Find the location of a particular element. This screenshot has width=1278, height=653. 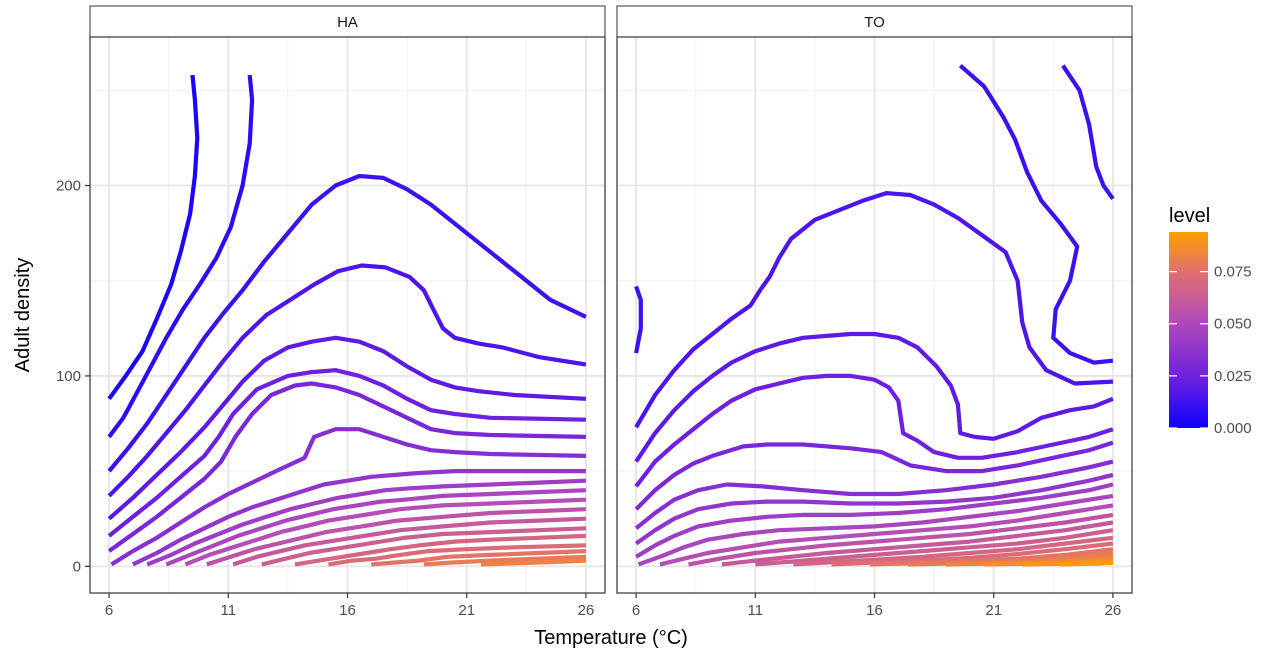

legend-tick-label: 0.050 is located at coordinates (1233, 324).